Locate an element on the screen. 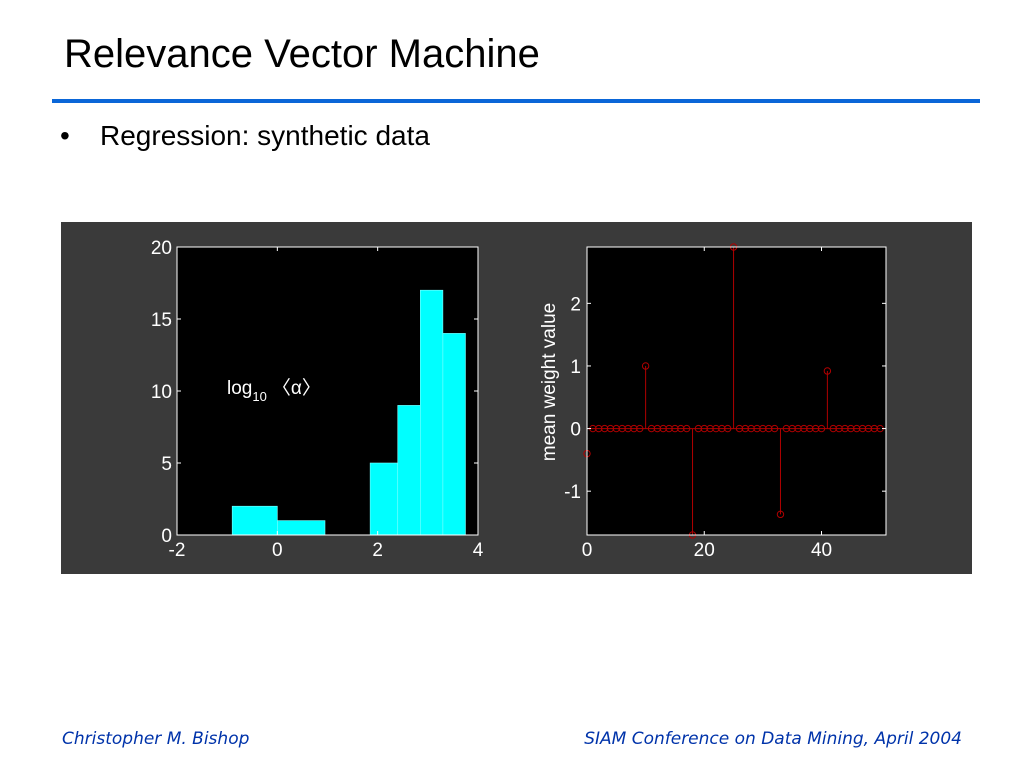  stem-ytick-label: 1 is located at coordinates (575, 367).